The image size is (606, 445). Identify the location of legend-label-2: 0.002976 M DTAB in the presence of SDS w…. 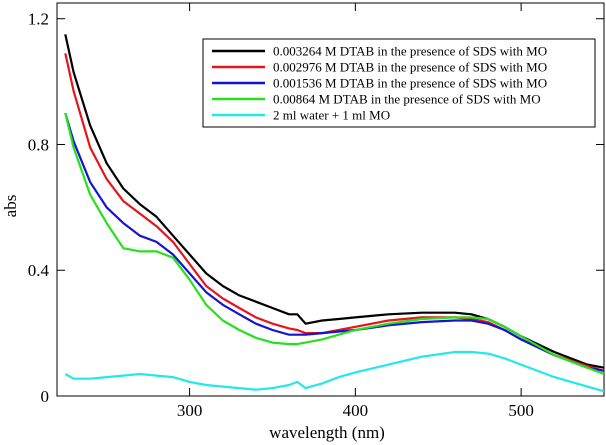
(410, 67).